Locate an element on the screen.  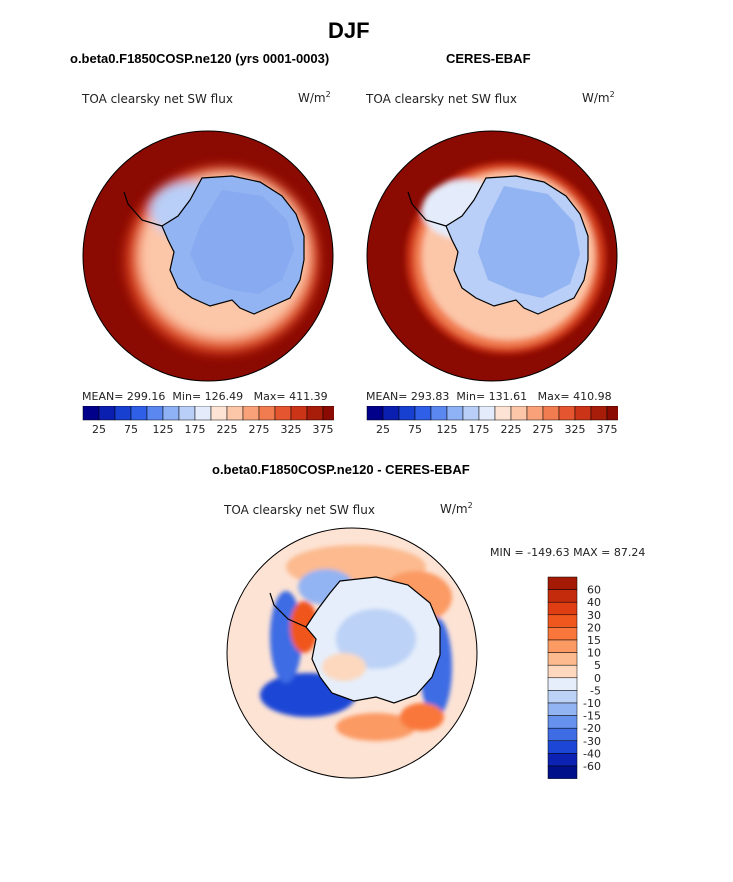
season-title: DJF is located at coordinates (349, 30).